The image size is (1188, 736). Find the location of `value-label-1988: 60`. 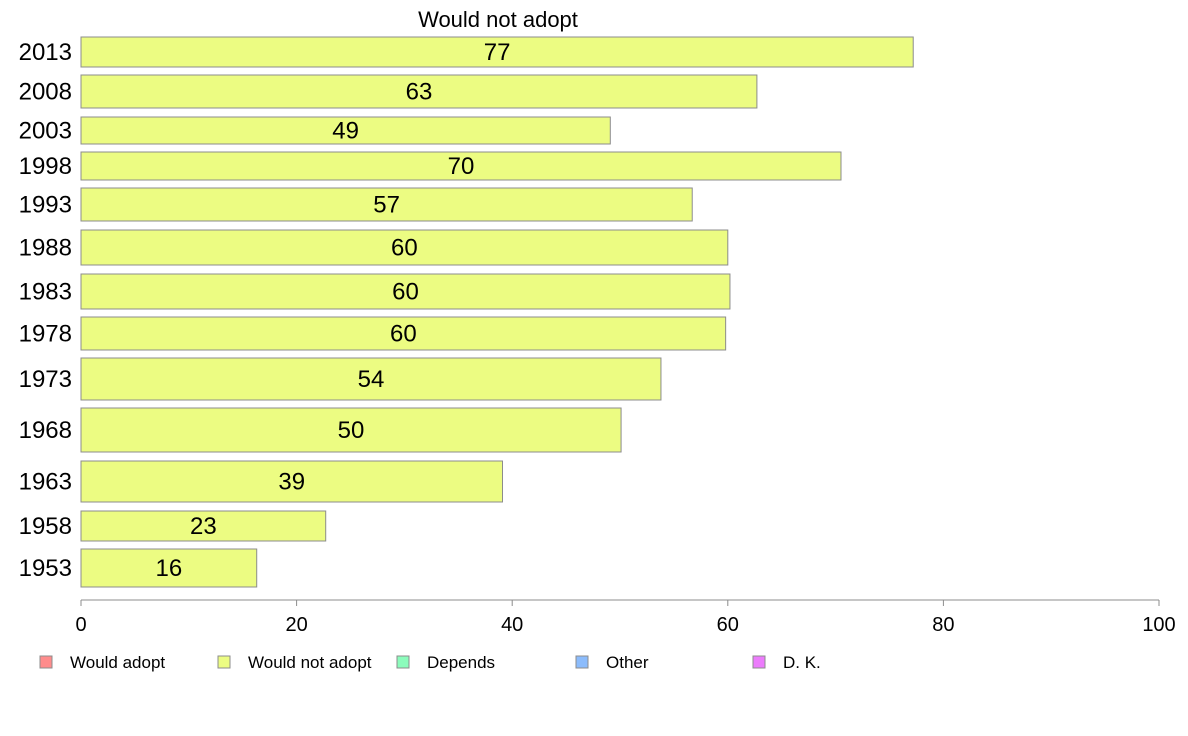

value-label-1988: 60 is located at coordinates (404, 248).